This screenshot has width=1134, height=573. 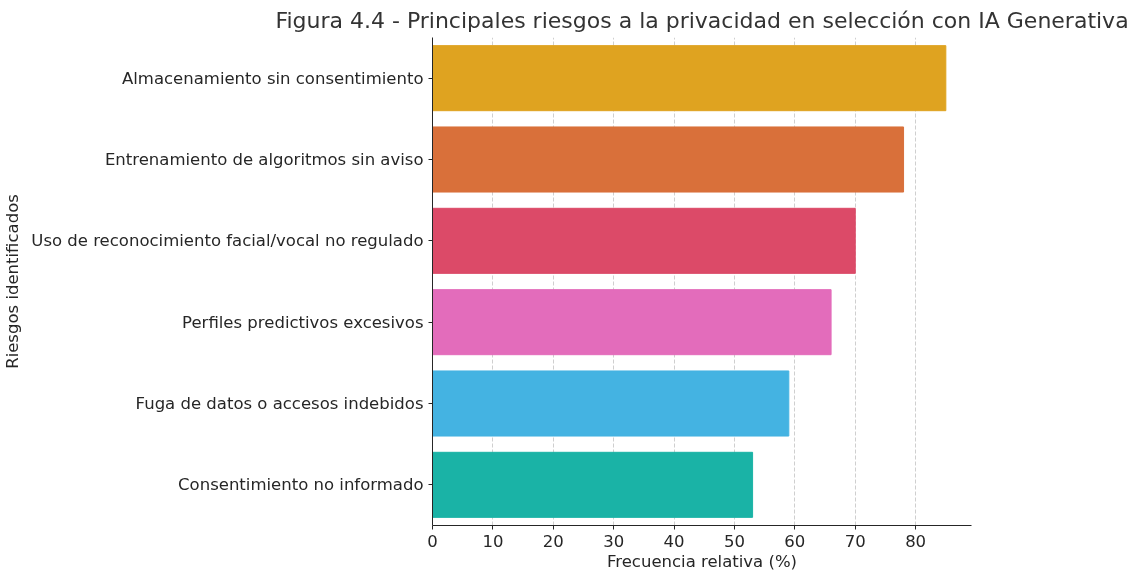 I want to click on chart-title: Figura 4.4 - Principales riesgos a la privacidad en selección con IA Generativa, so click(x=702, y=20).